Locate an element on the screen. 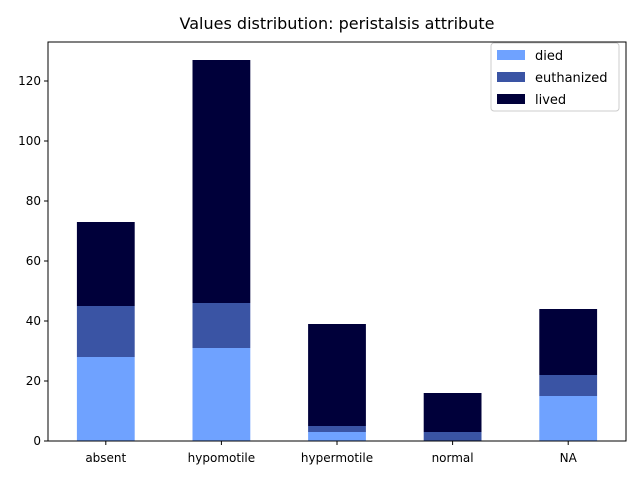  x-tick-label: hypomotile is located at coordinates (221, 458).